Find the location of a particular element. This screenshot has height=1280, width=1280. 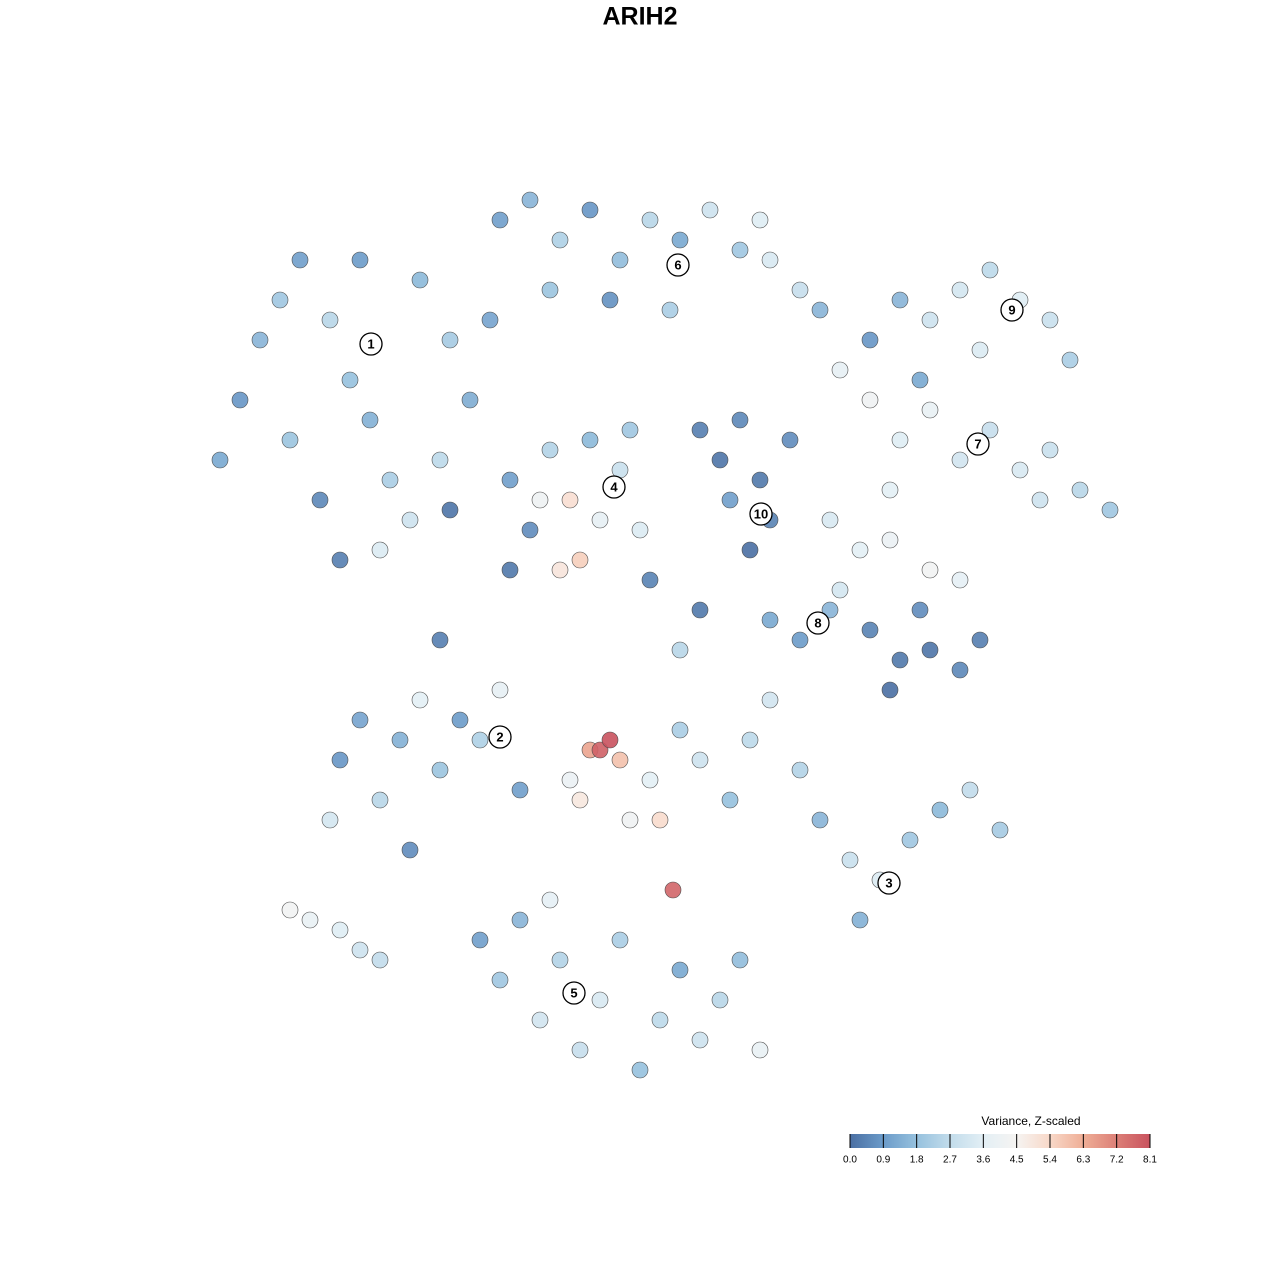

cluster-label: 7 is located at coordinates (977, 443).